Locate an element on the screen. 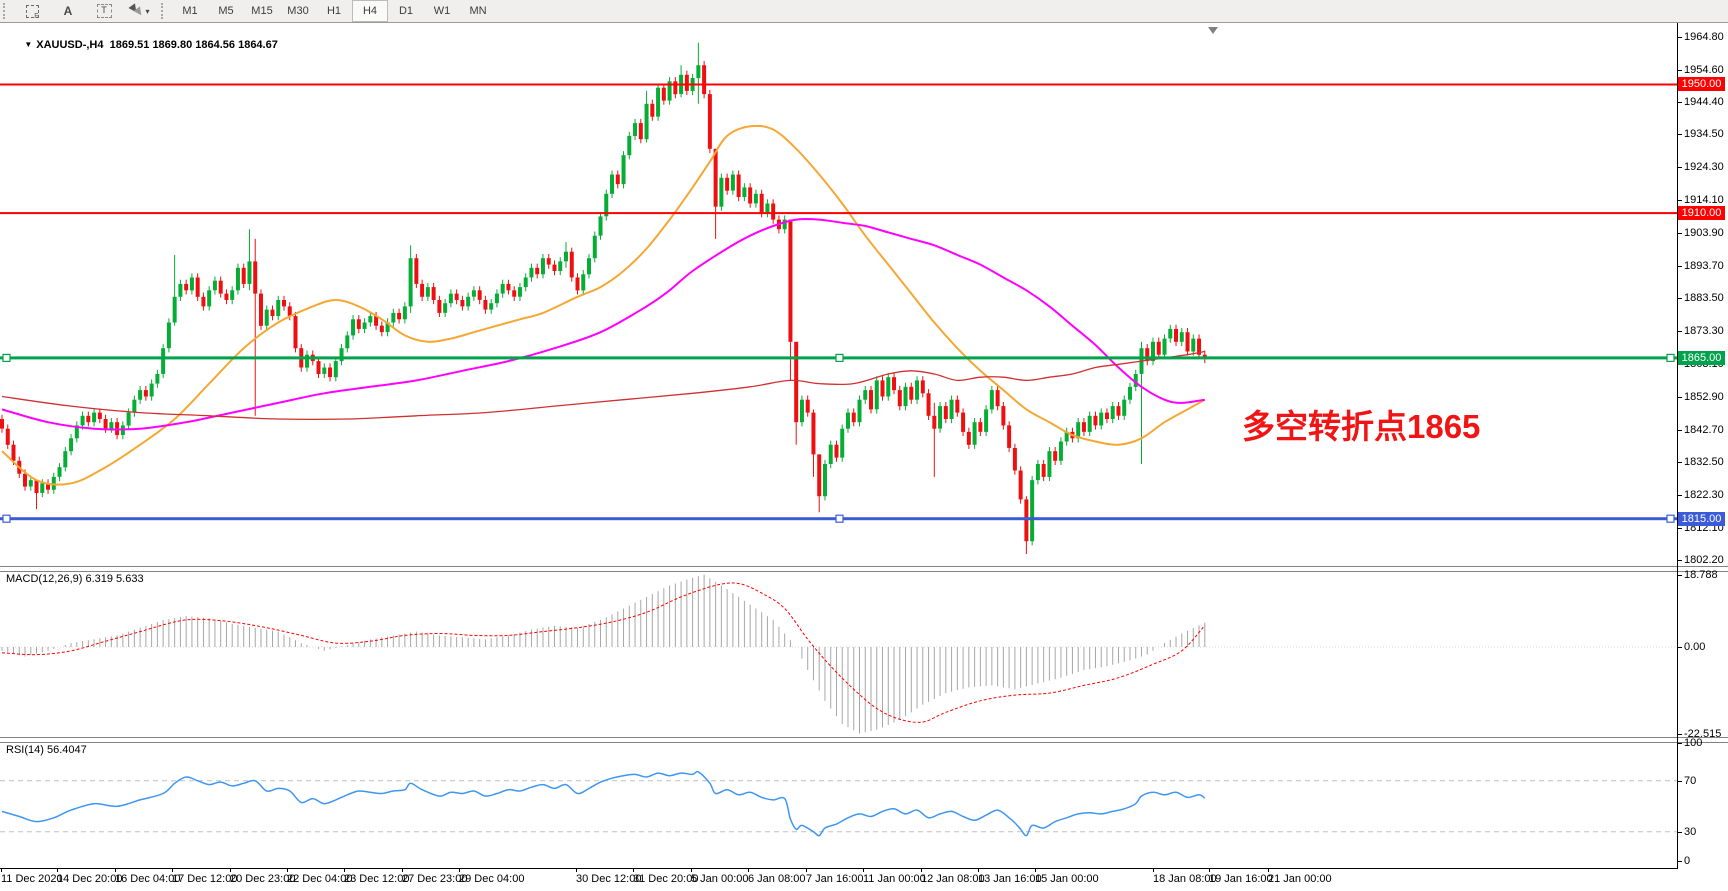 This screenshot has height=891, width=1728. timeframe-button-M15: M15 is located at coordinates (262, 11).